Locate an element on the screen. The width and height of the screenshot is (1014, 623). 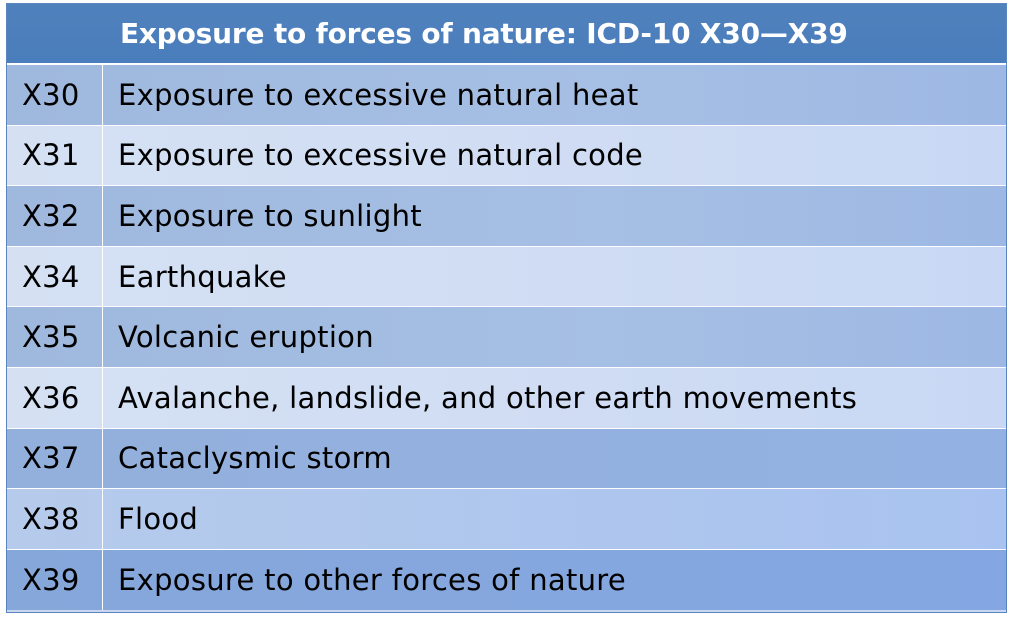
table-row: X39 Exposure to other forces of nature is located at coordinates (506, 580).